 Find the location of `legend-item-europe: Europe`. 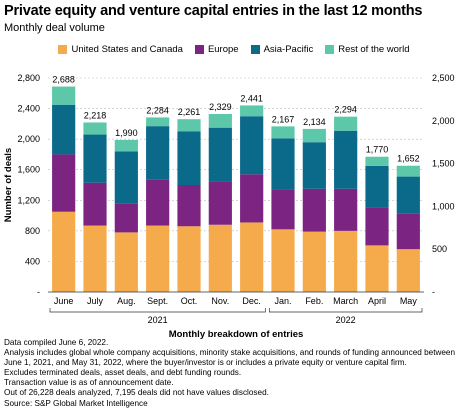

legend-item-europe: Europe is located at coordinates (216, 49).